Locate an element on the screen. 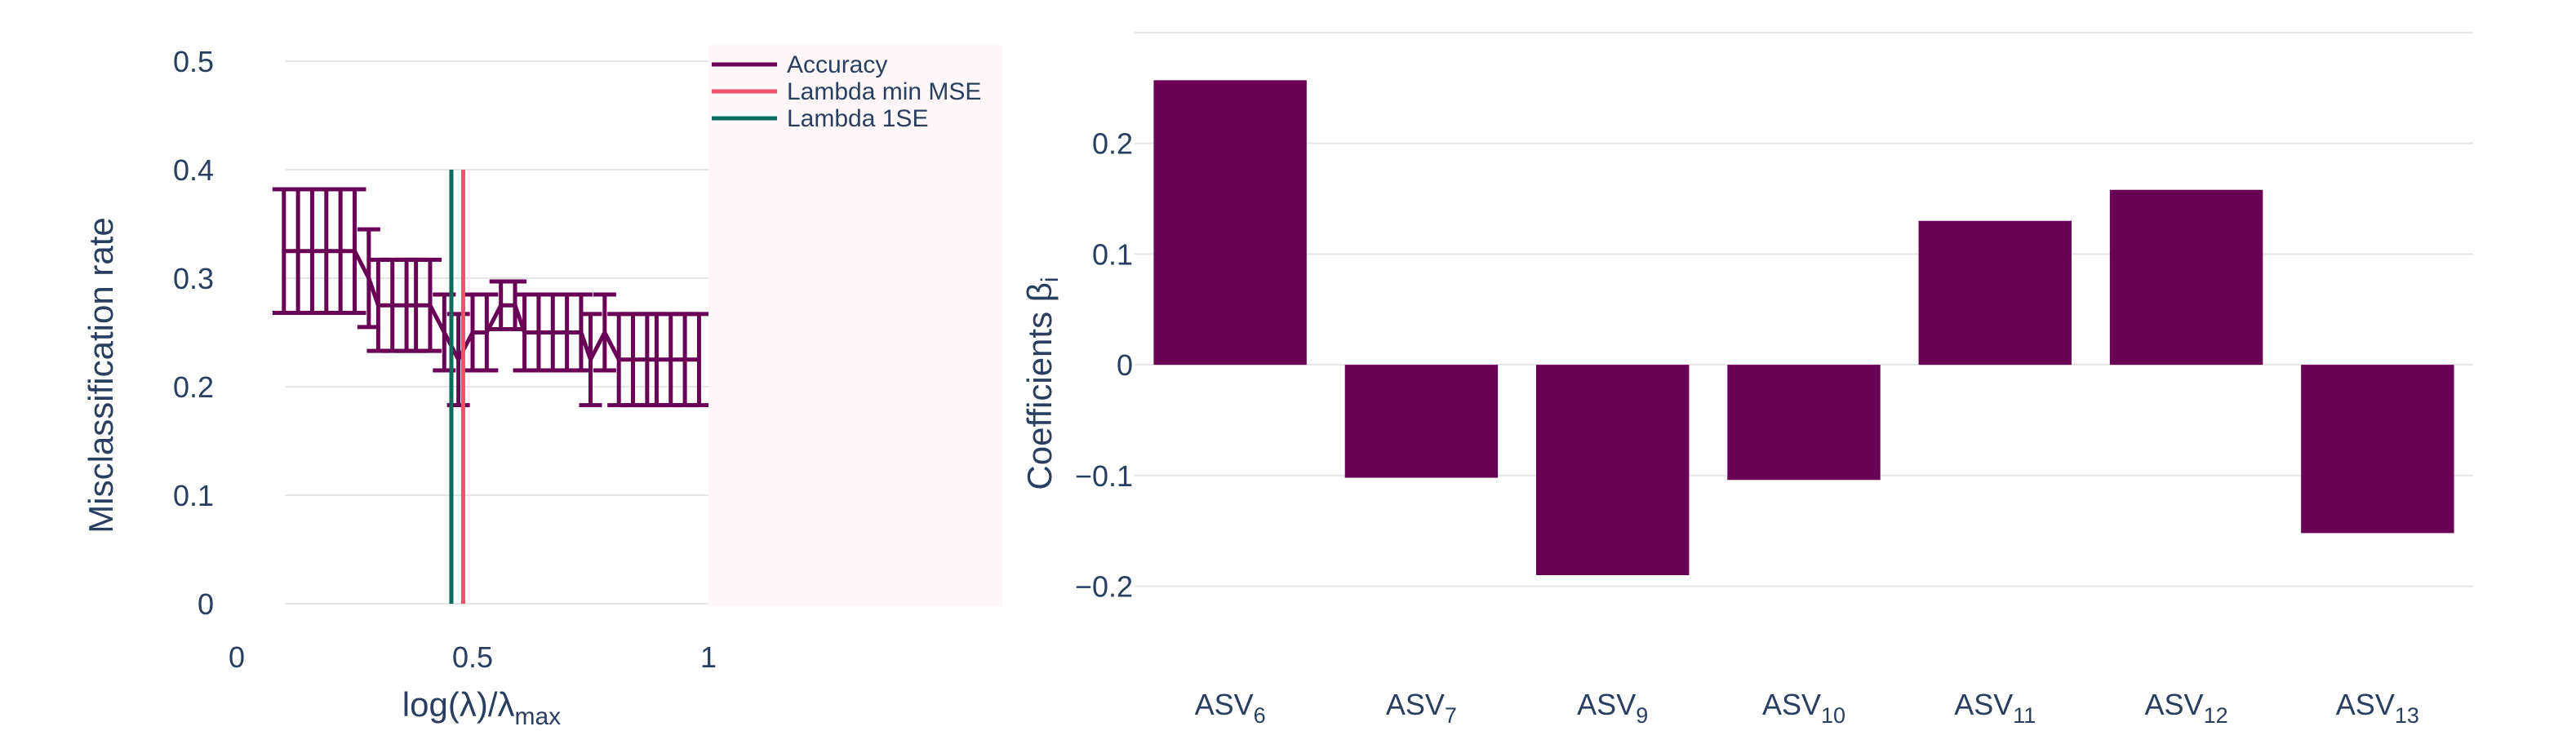  right-y-axis-title: Coefficients βi is located at coordinates (1042, 383).